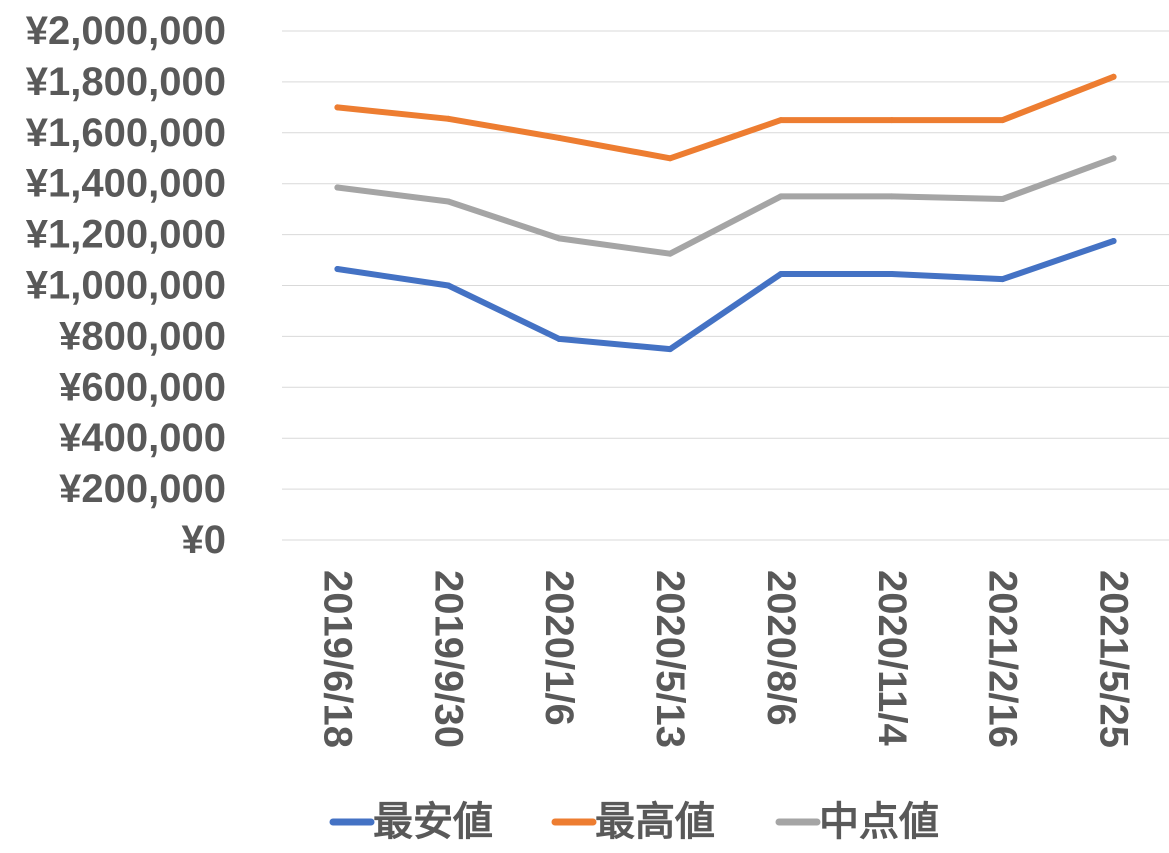  I want to click on x-tick-label: 2021/5/25, so click(1114, 659).